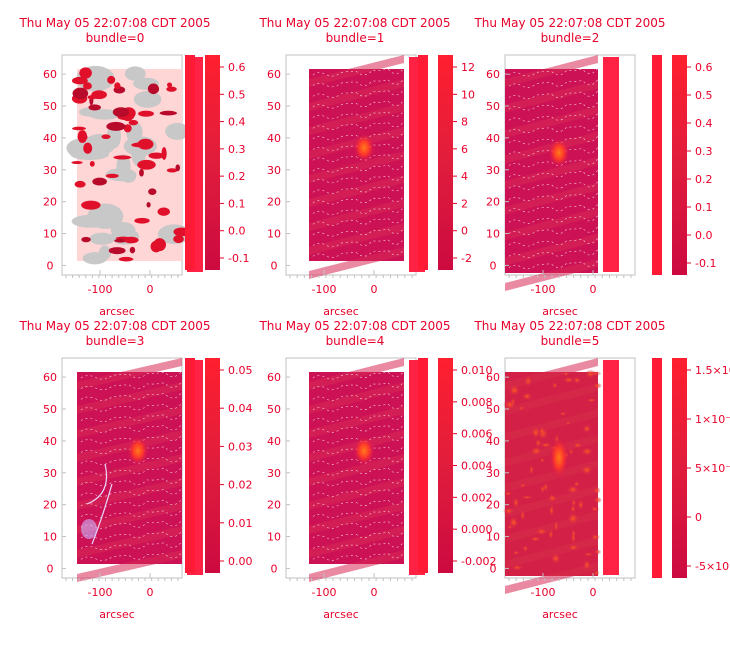 Image resolution: width=730 pixels, height=651 pixels. Describe the element at coordinates (551, 474) in the screenshot. I see `noise-bg` at that location.